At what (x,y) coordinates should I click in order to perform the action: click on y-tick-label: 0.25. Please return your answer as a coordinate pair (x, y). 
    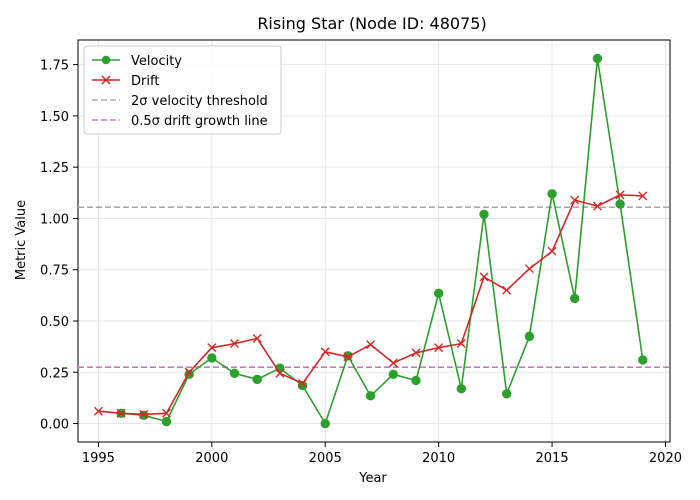
    Looking at the image, I should click on (54, 373).